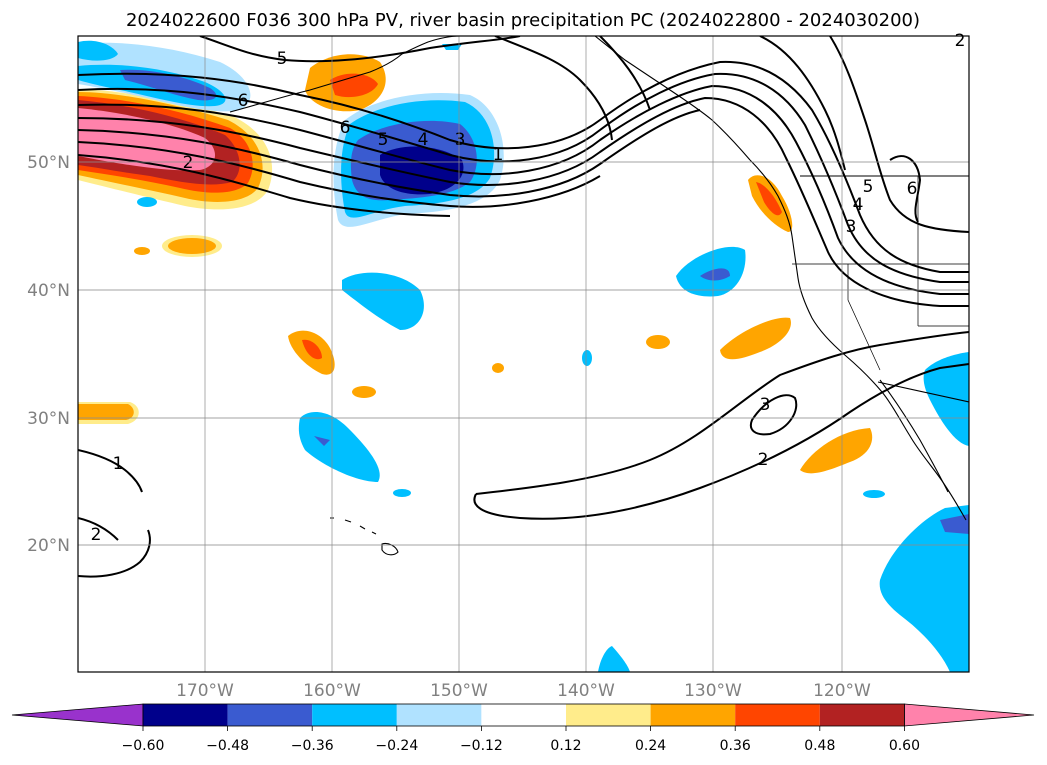 Image resolution: width=1047 pixels, height=765 pixels. Describe the element at coordinates (364, 392) in the screenshot. I see `shade-positive-small-158w` at that location.